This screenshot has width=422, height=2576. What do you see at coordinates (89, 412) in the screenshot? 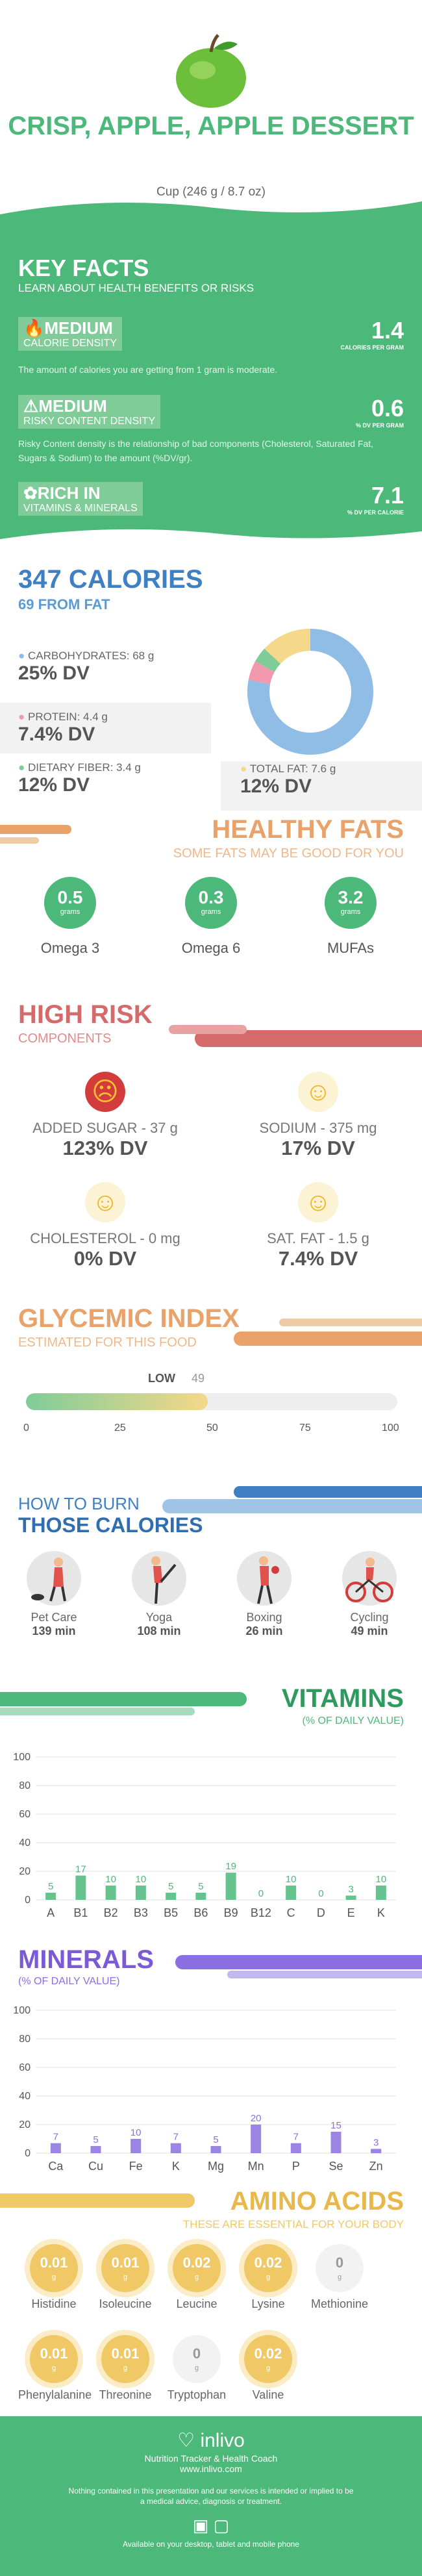
I see `risky-density-badge: ⚠MEDIUM RISKY CONTENT DENSITY` at bounding box center [89, 412].